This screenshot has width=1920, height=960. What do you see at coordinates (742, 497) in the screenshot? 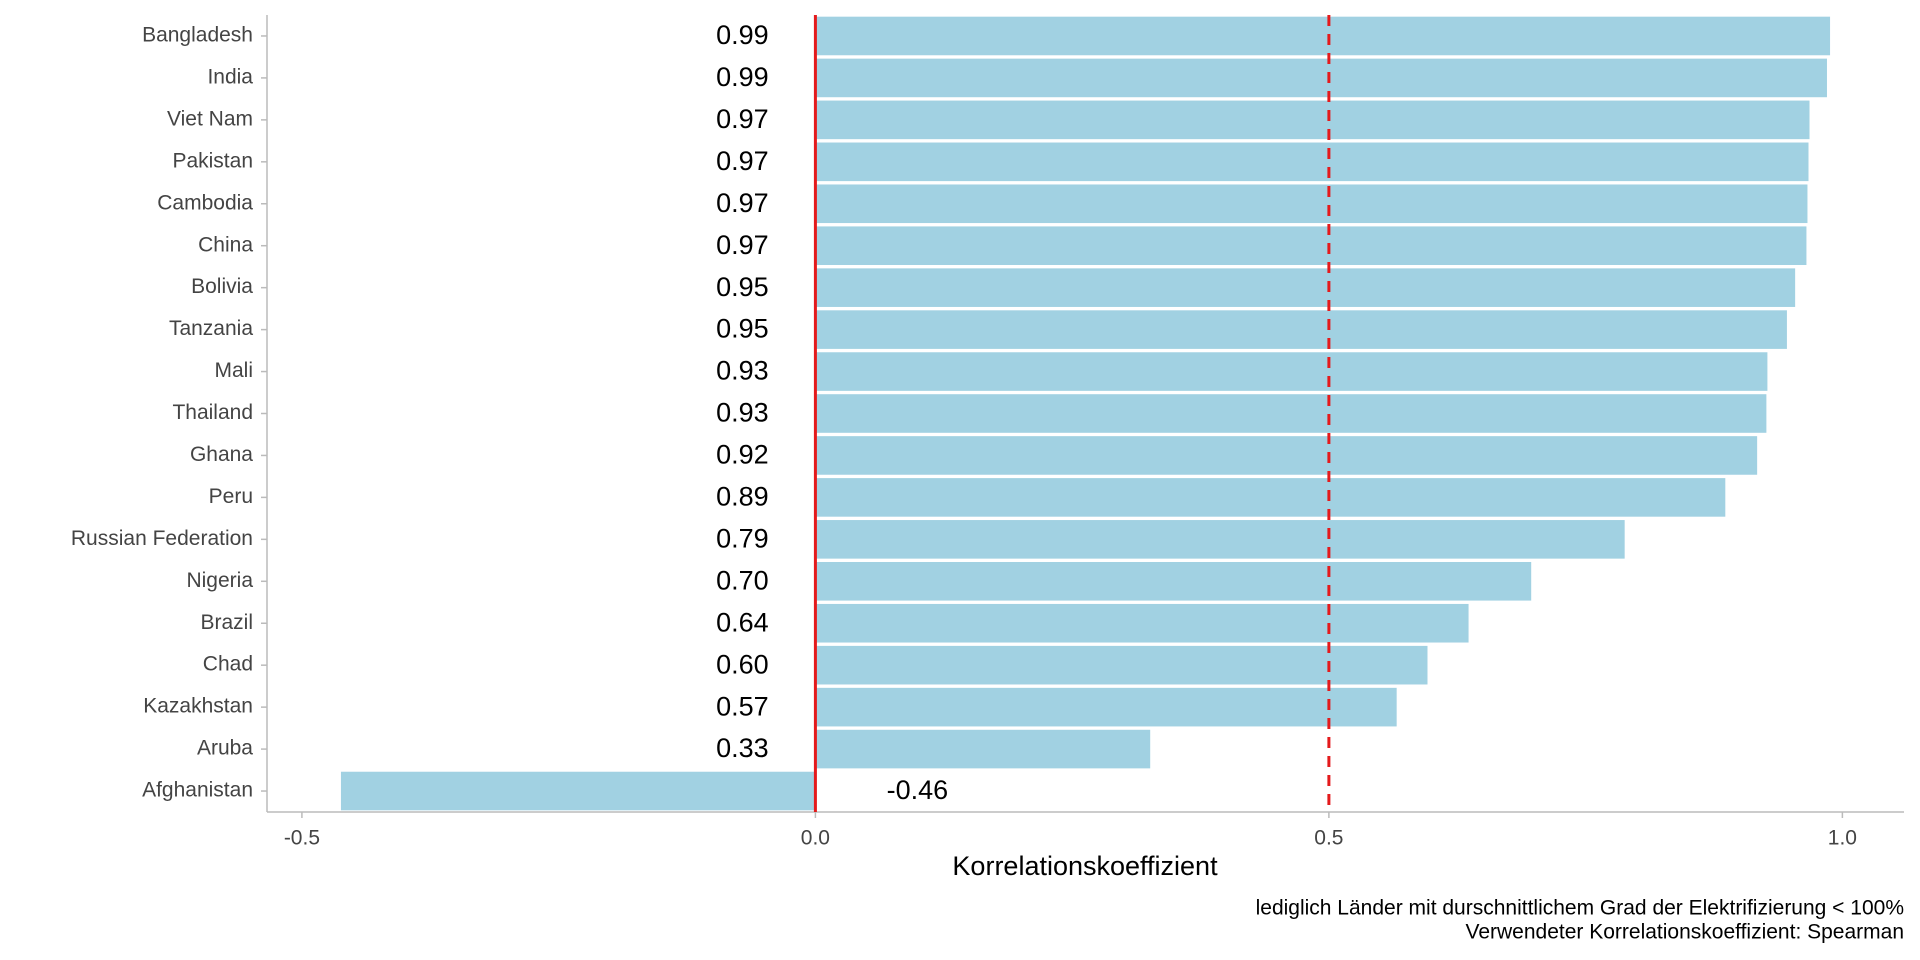
I see `value-label: 0.89` at bounding box center [742, 497].